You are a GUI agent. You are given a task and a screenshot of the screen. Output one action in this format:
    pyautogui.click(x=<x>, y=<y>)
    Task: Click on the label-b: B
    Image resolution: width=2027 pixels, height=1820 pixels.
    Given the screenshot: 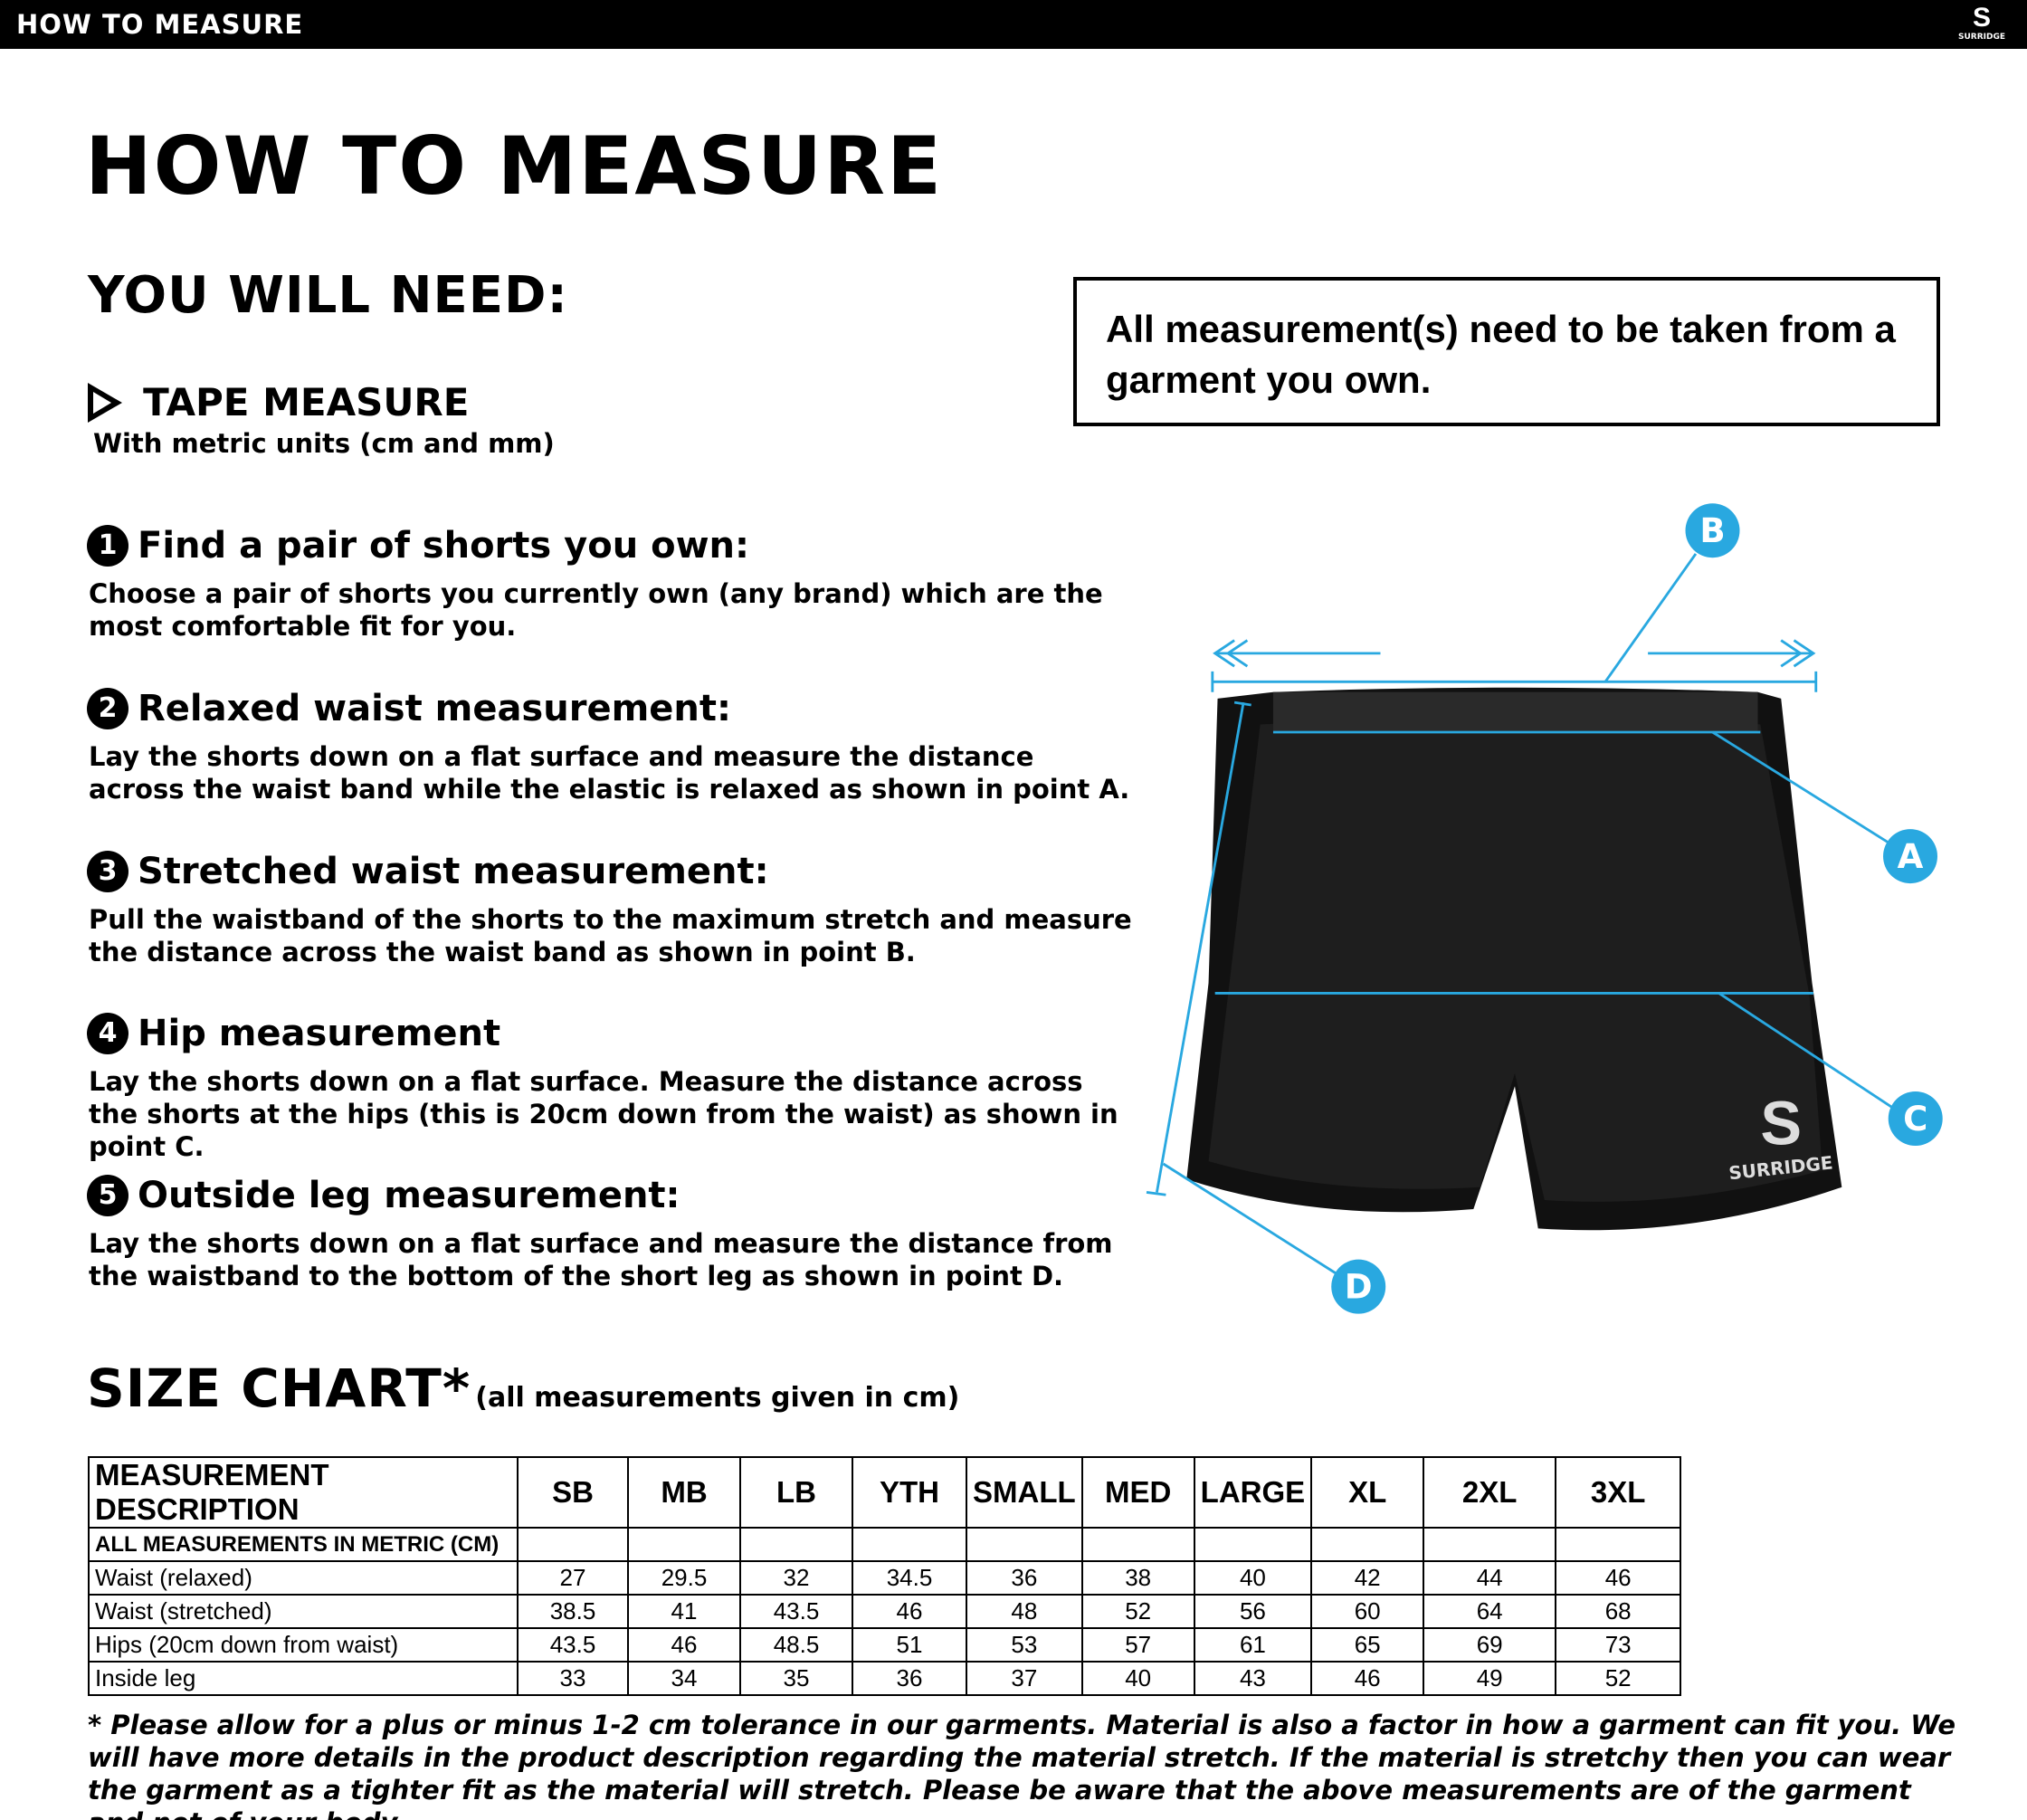 What is the action you would take?
    pyautogui.click(x=1712, y=531)
    